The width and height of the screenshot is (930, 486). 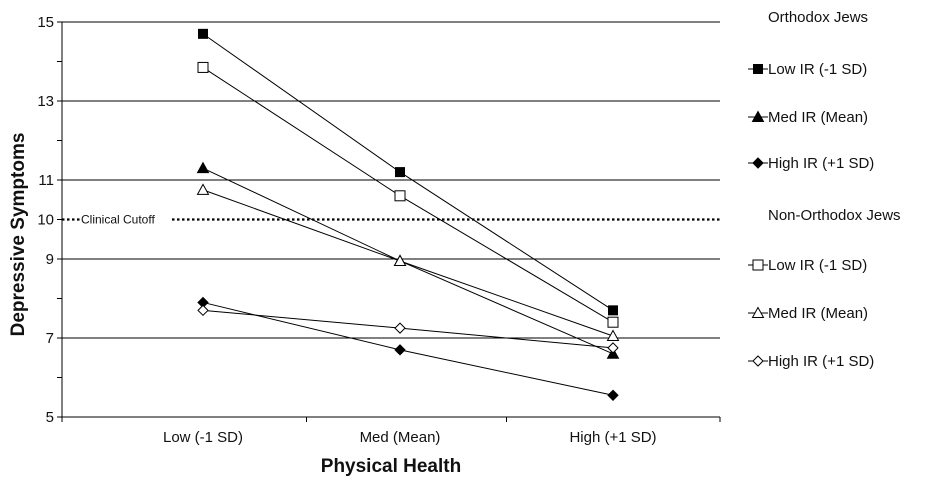 What do you see at coordinates (50, 338) in the screenshot?
I see `y-tick-label: 7` at bounding box center [50, 338].